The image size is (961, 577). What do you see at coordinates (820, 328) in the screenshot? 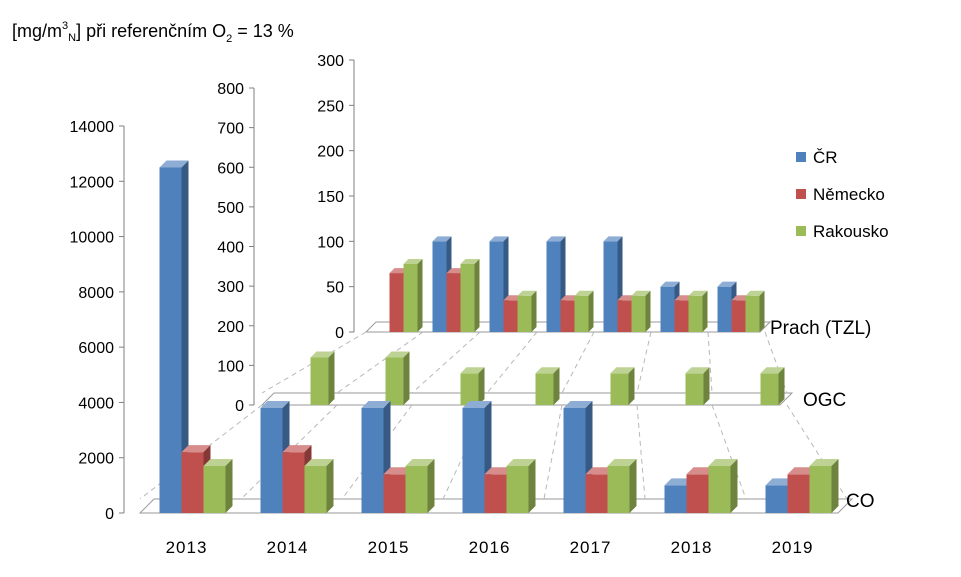
I see `panel-label-prach-tzl: Prach (TZL)` at bounding box center [820, 328].